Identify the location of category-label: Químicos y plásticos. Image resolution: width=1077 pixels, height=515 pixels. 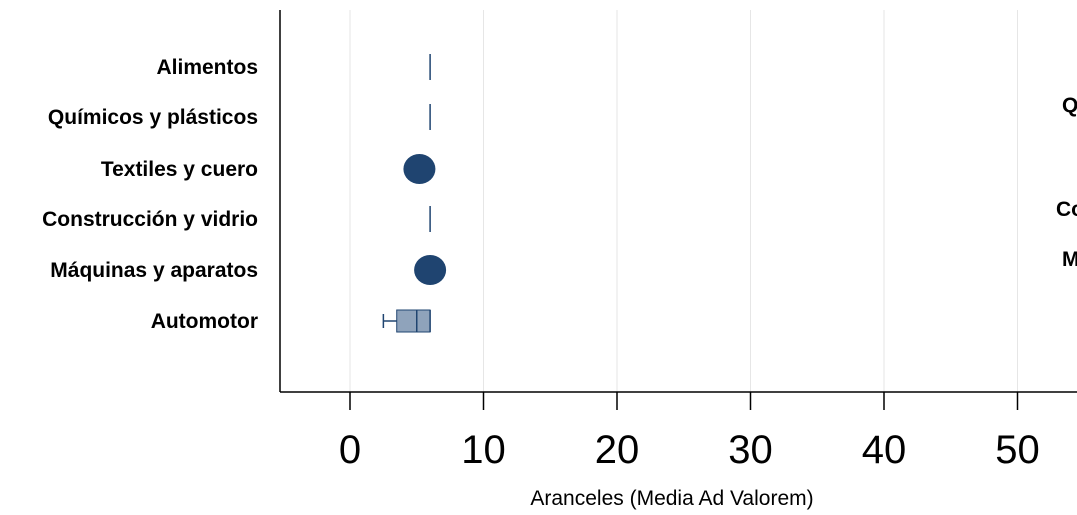
(153, 117).